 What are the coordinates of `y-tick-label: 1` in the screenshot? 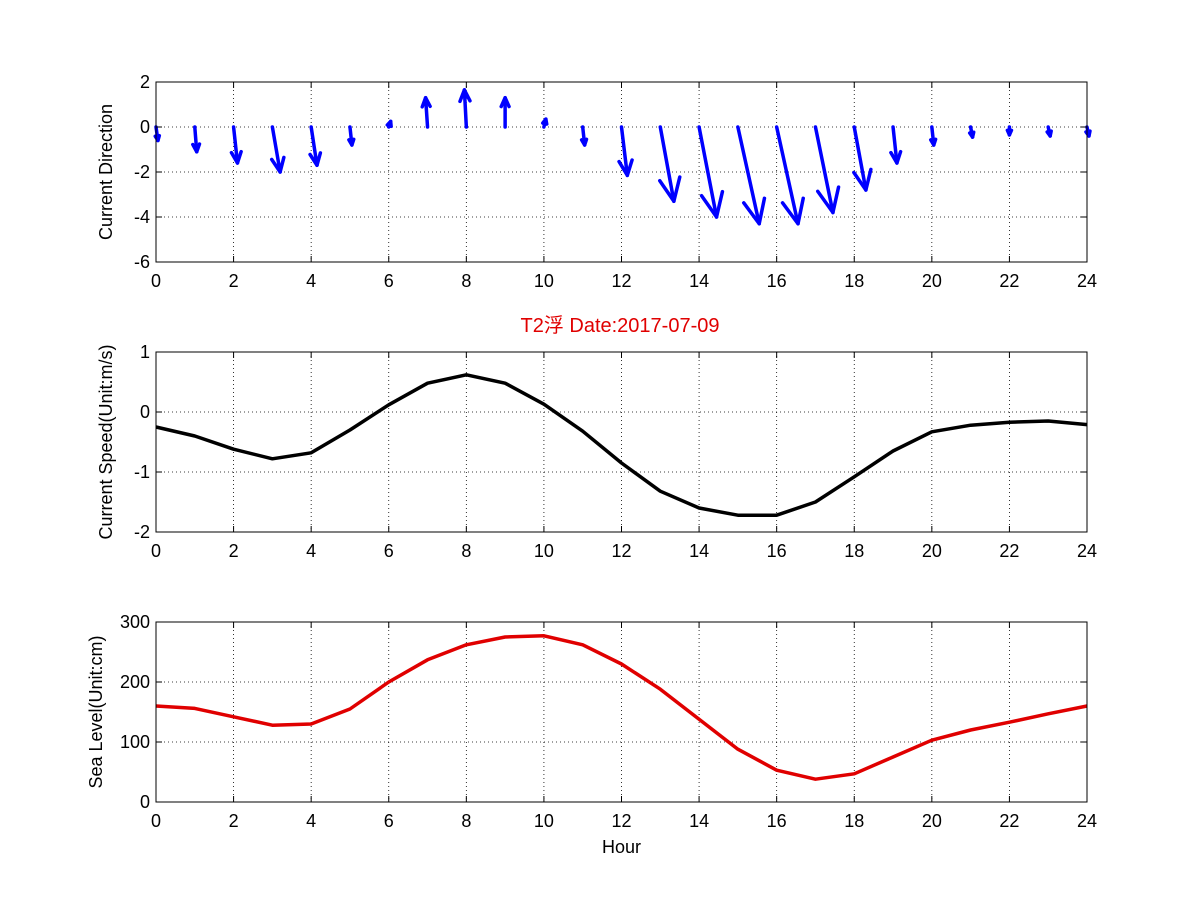 It's located at (145, 352).